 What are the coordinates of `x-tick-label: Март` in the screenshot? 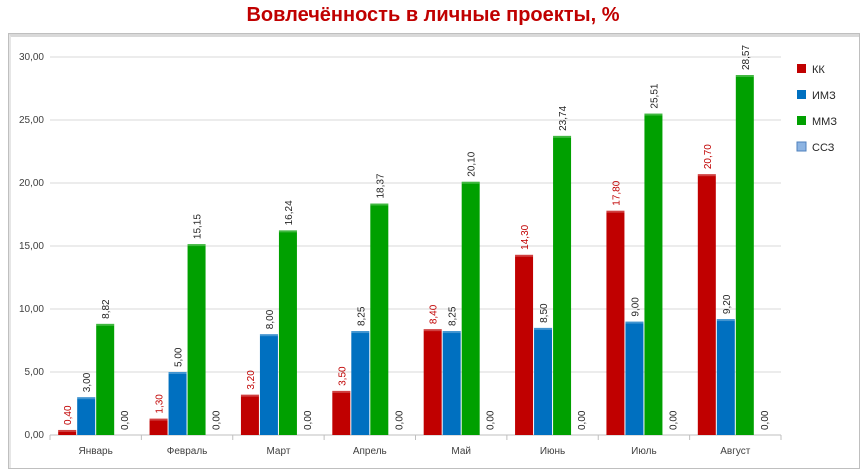 It's located at (278, 451).